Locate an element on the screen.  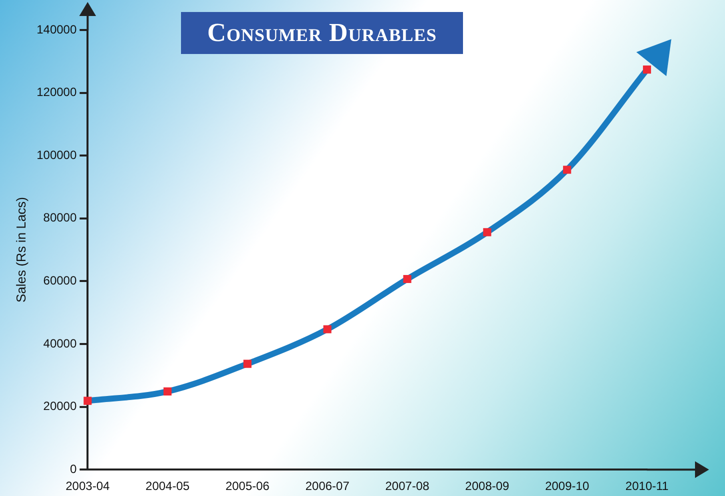
x-tick-label: 2009-10 is located at coordinates (567, 486).